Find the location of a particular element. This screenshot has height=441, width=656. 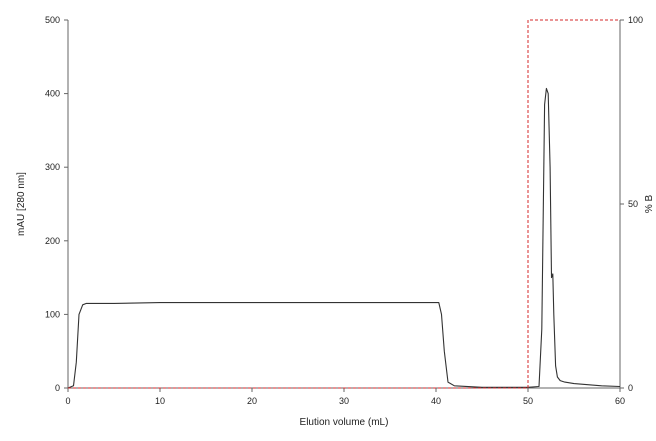

y-tick-label: 0 is located at coordinates (57, 388).